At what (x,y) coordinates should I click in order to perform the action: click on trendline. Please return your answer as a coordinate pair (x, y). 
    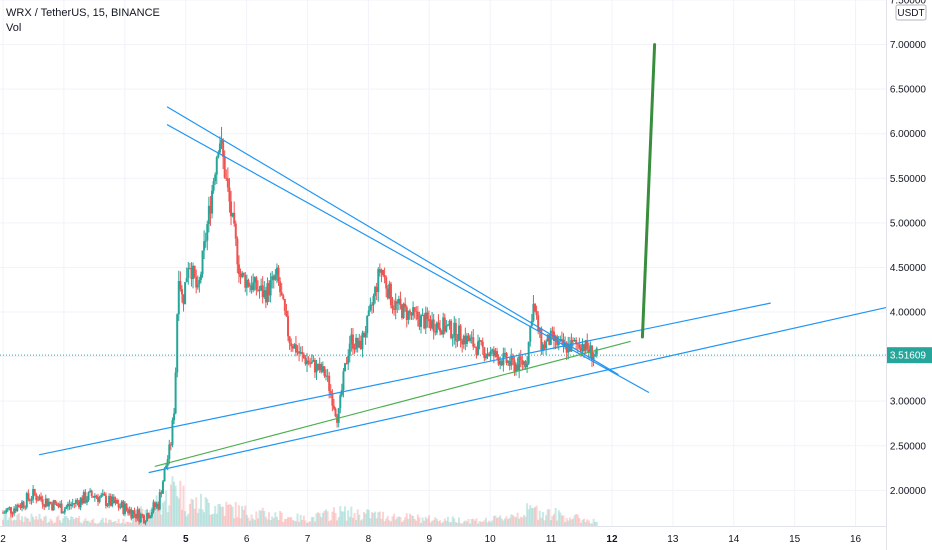
    Looking at the image, I should click on (392, 403).